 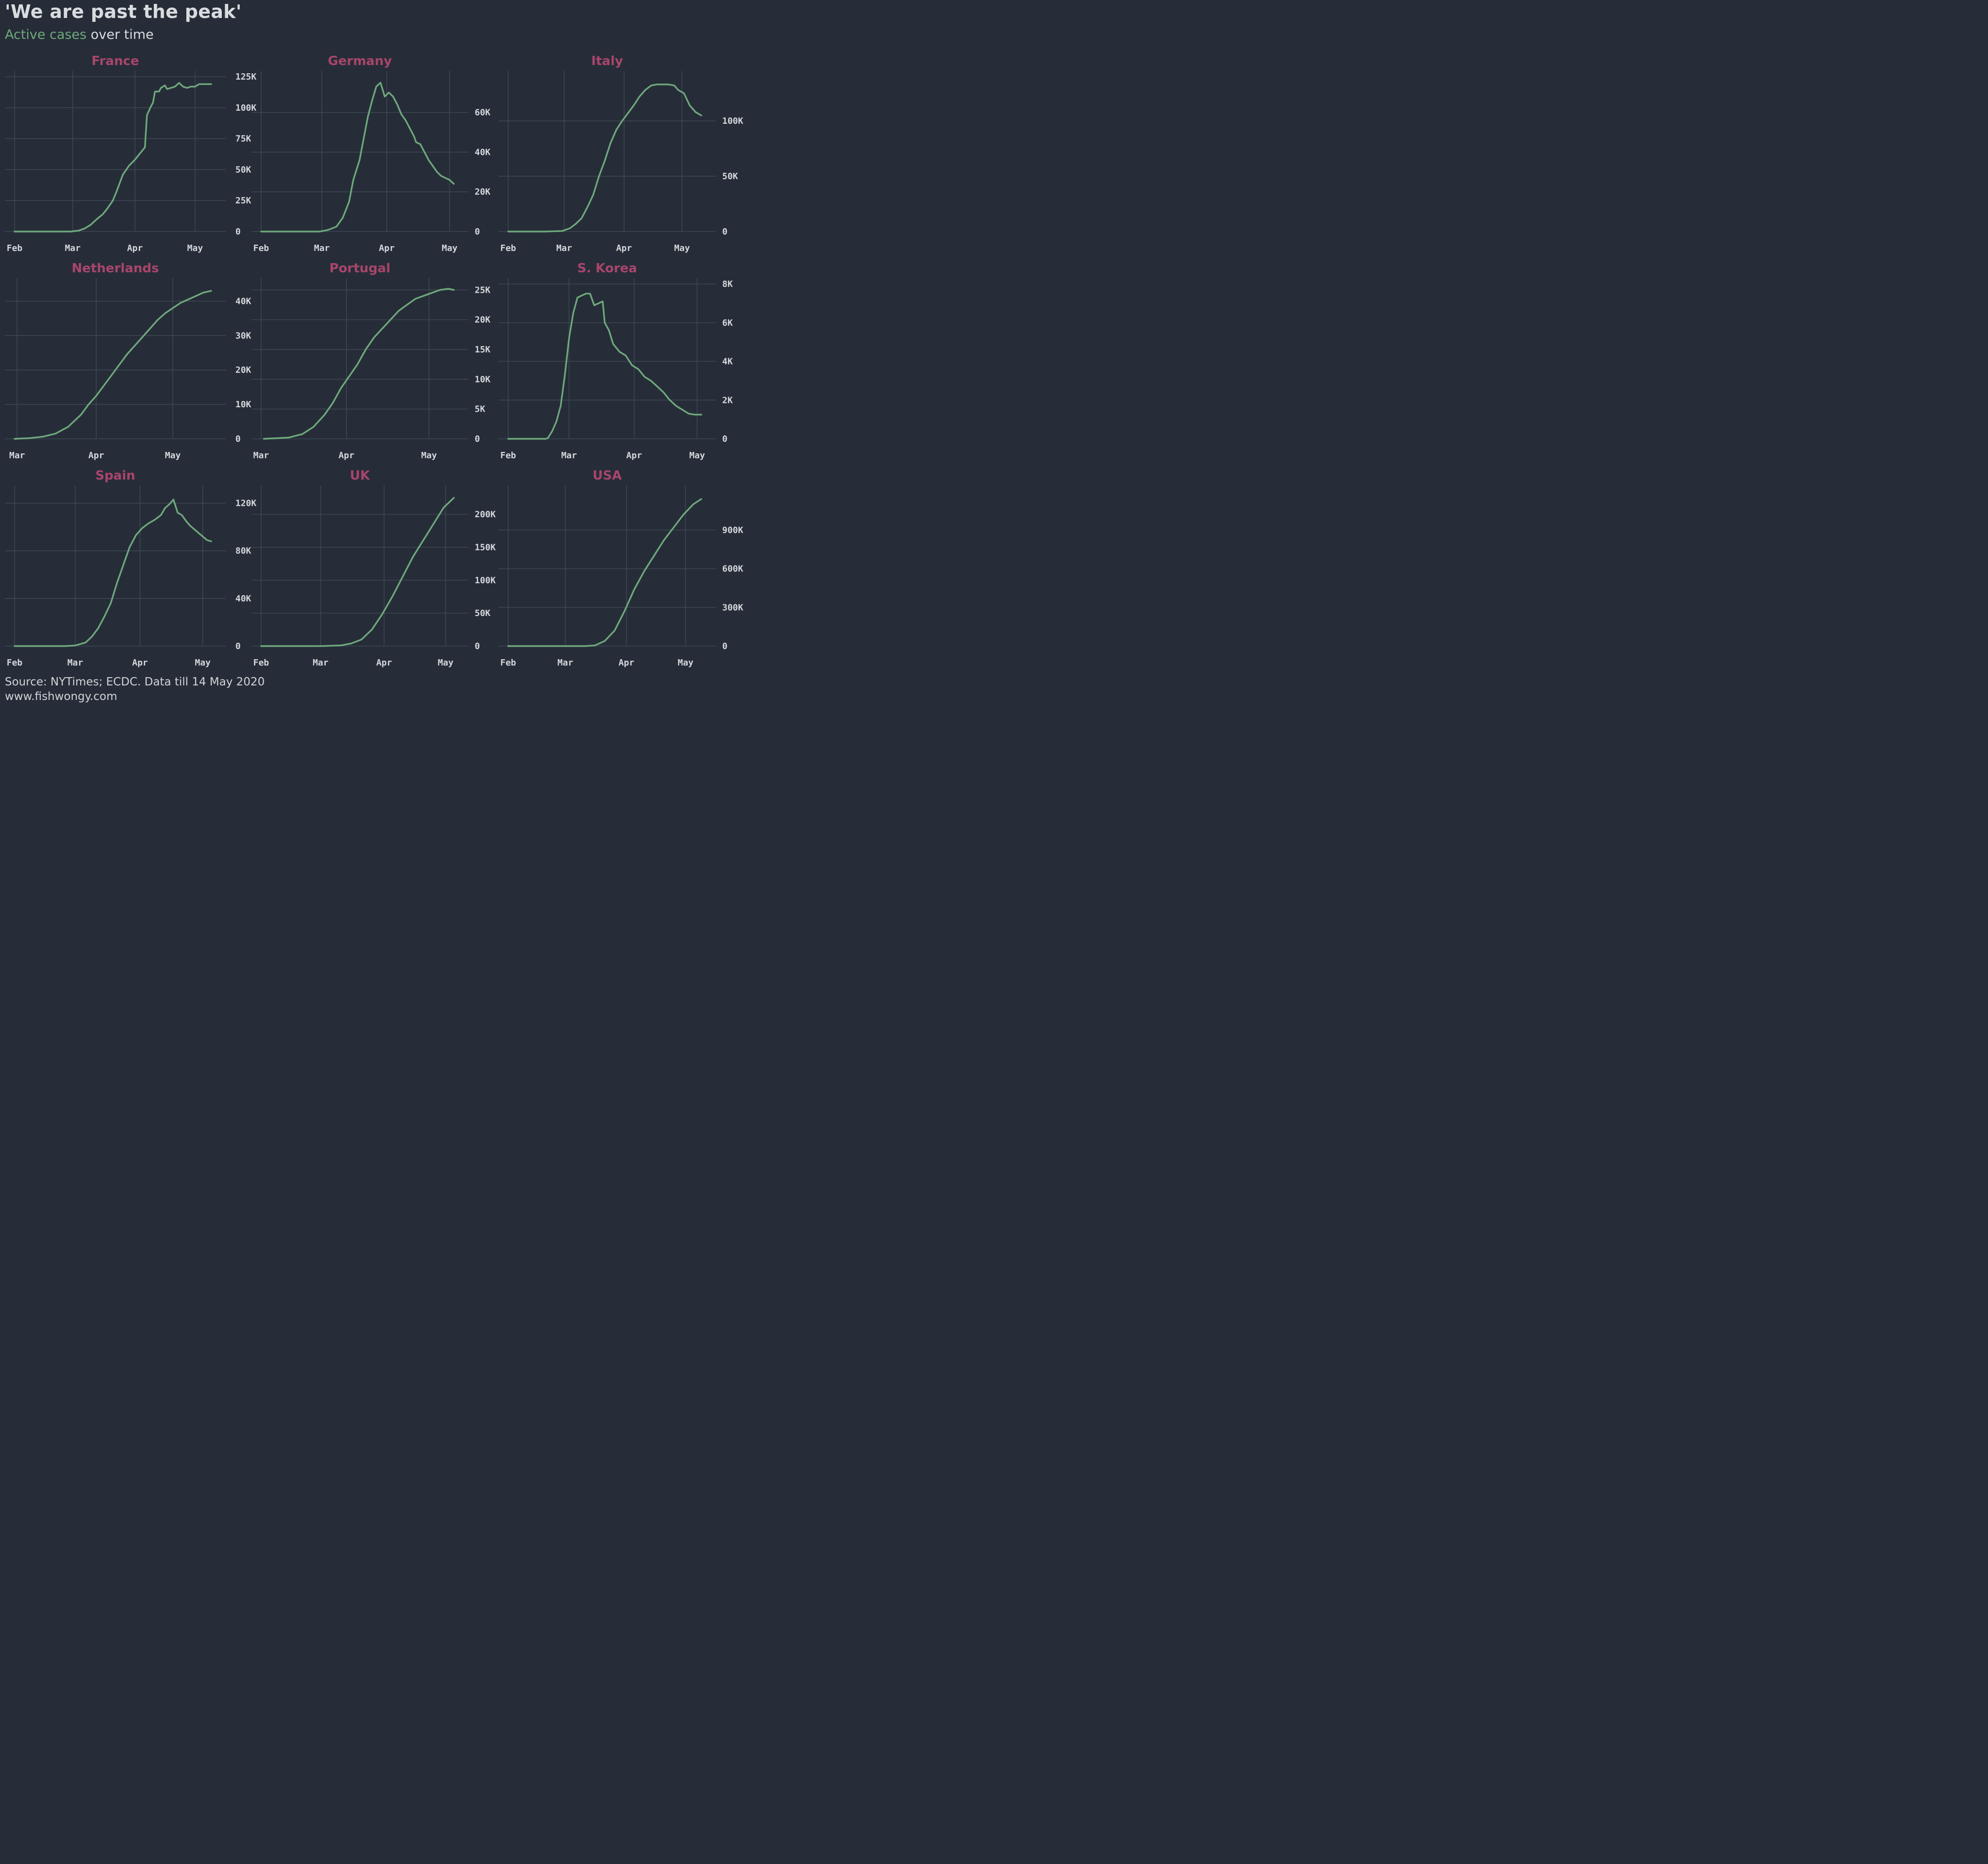 I want to click on panel-netherlands: 0 10K 20K 30K 40K Mar Apr May Netherlands, so click(x=128, y=361).